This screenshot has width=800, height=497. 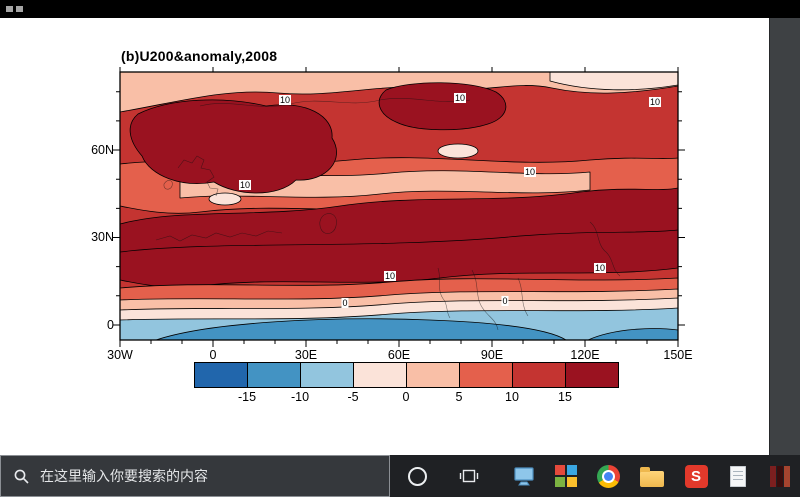 What do you see at coordinates (199, 56) in the screenshot?
I see `chart-title: (b)U200&anomaly,2008` at bounding box center [199, 56].